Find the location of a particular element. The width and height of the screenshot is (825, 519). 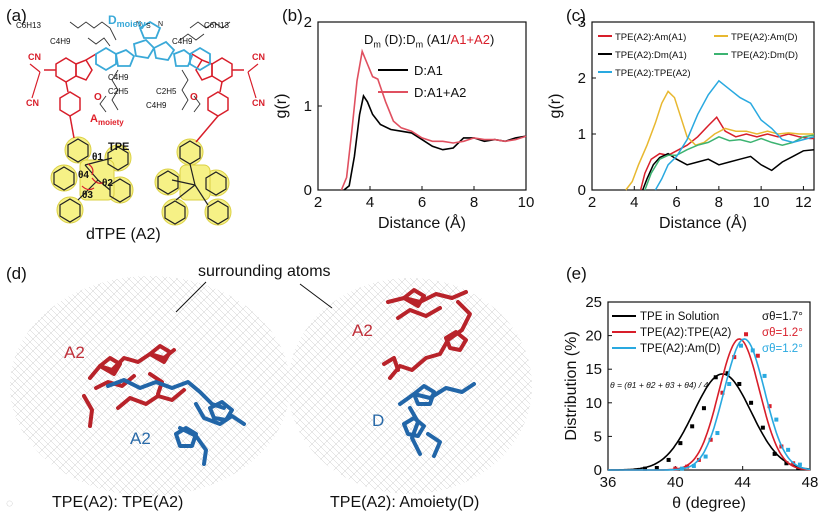

molecule-structure: θ1 θ2 θ3 θ4 CN CN CN CN O O Amoiety is located at coordinates (140, 119).